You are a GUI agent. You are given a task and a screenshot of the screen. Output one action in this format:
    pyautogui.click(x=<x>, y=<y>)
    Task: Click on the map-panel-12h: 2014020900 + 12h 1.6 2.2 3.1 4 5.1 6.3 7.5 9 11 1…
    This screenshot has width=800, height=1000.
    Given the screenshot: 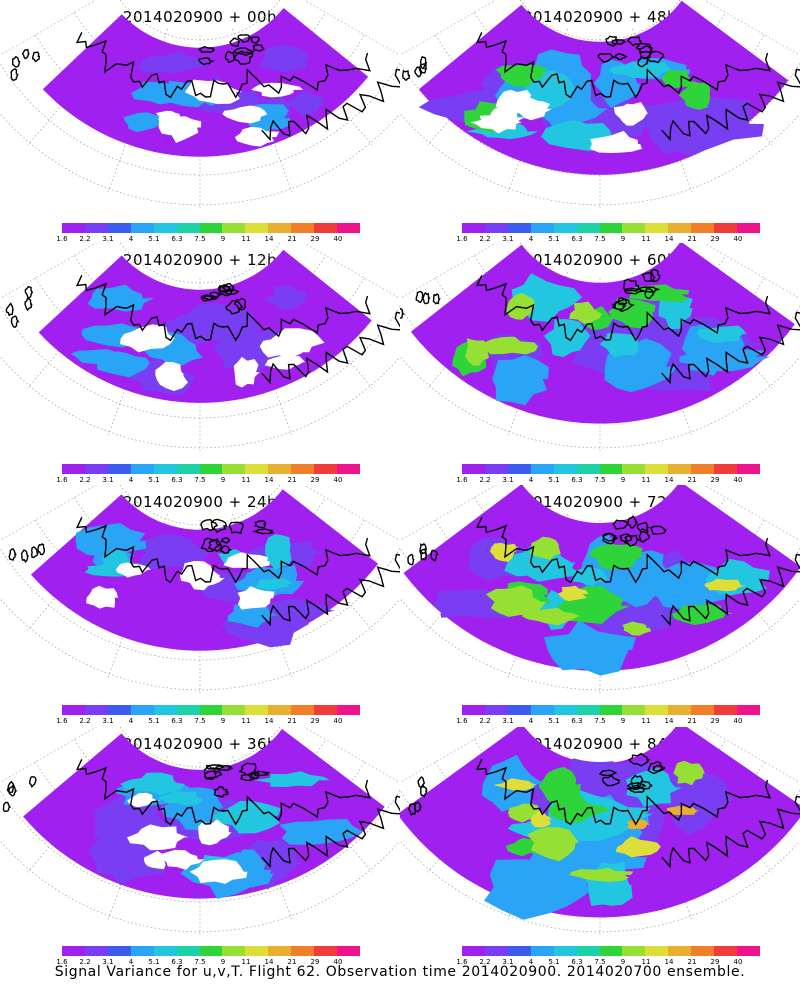 What is the action you would take?
    pyautogui.click(x=200, y=364)
    